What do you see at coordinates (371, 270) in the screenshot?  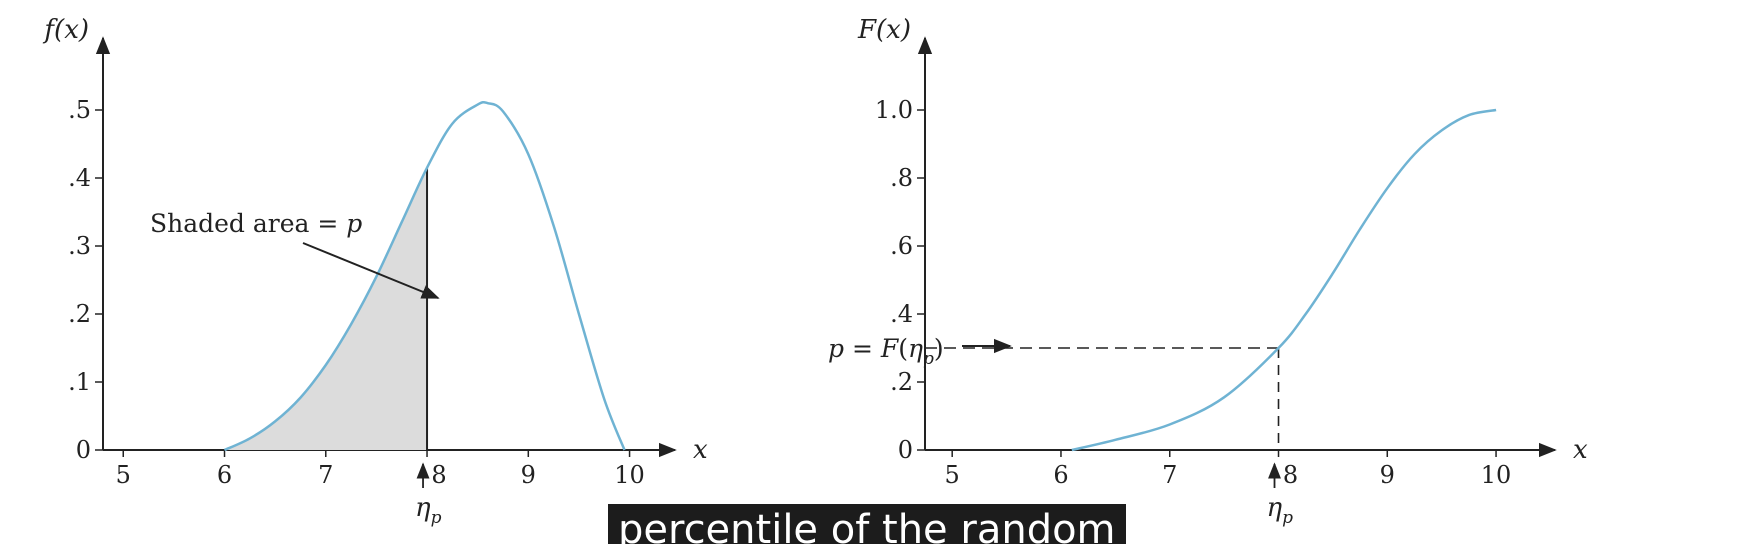 I see `annotation-arrow` at bounding box center [371, 270].